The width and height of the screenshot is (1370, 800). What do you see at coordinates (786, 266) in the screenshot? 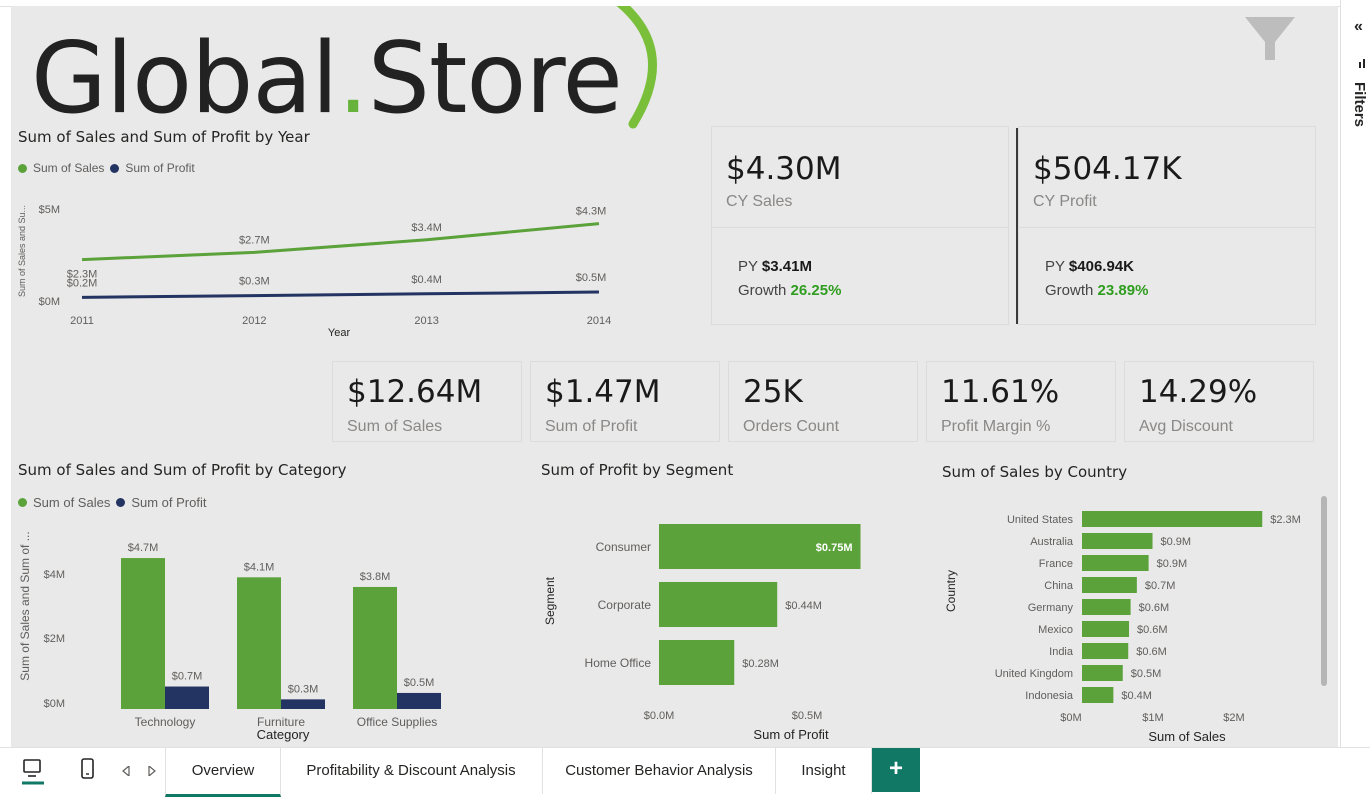
I see `py-value: $3.41M` at bounding box center [786, 266].